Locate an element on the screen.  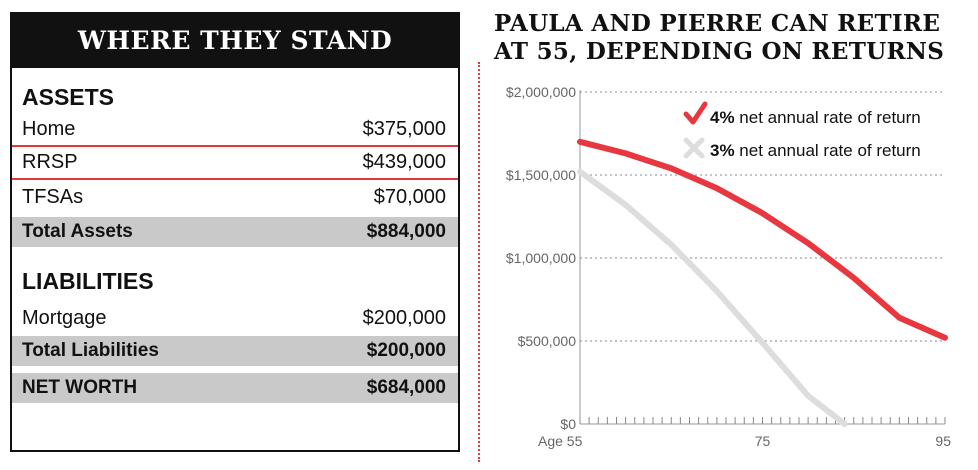
asset-row-home: Home $375,000 is located at coordinates (235, 130).